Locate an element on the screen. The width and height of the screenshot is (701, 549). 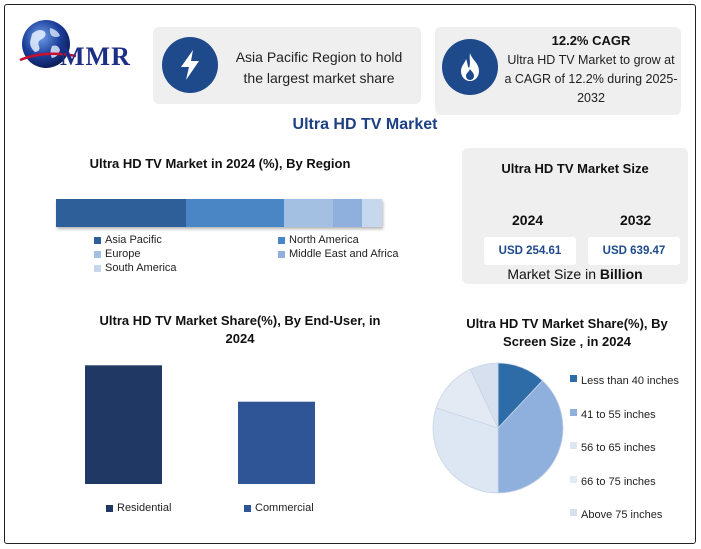
enduser-legend-residential: Residential is located at coordinates (175, 508).